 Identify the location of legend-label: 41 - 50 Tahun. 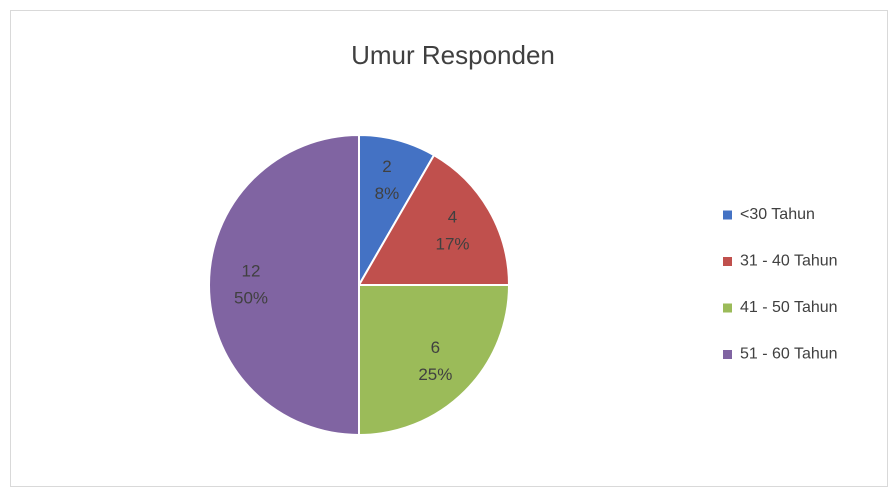
(789, 307).